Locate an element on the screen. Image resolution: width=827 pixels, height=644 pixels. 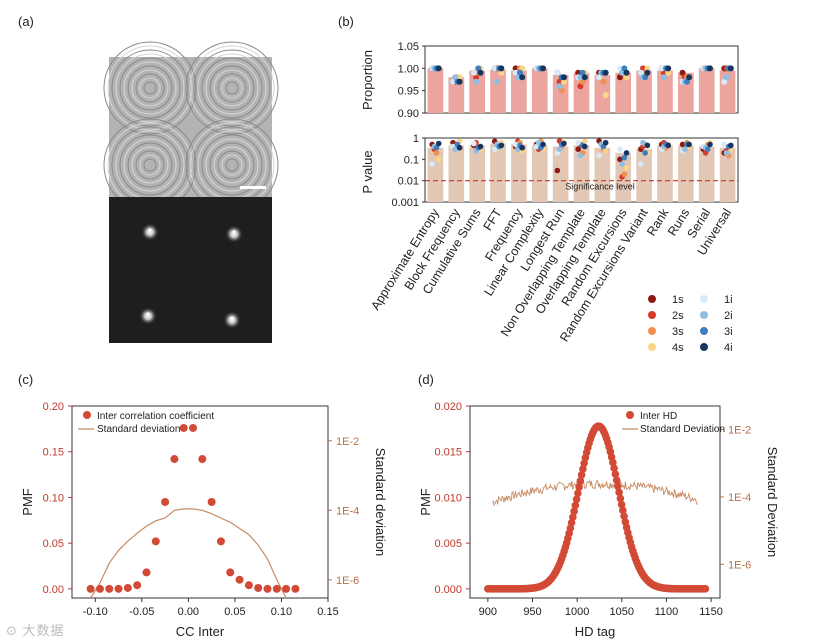
y2-tick-label: 1E-4 is located at coordinates (739, 498).